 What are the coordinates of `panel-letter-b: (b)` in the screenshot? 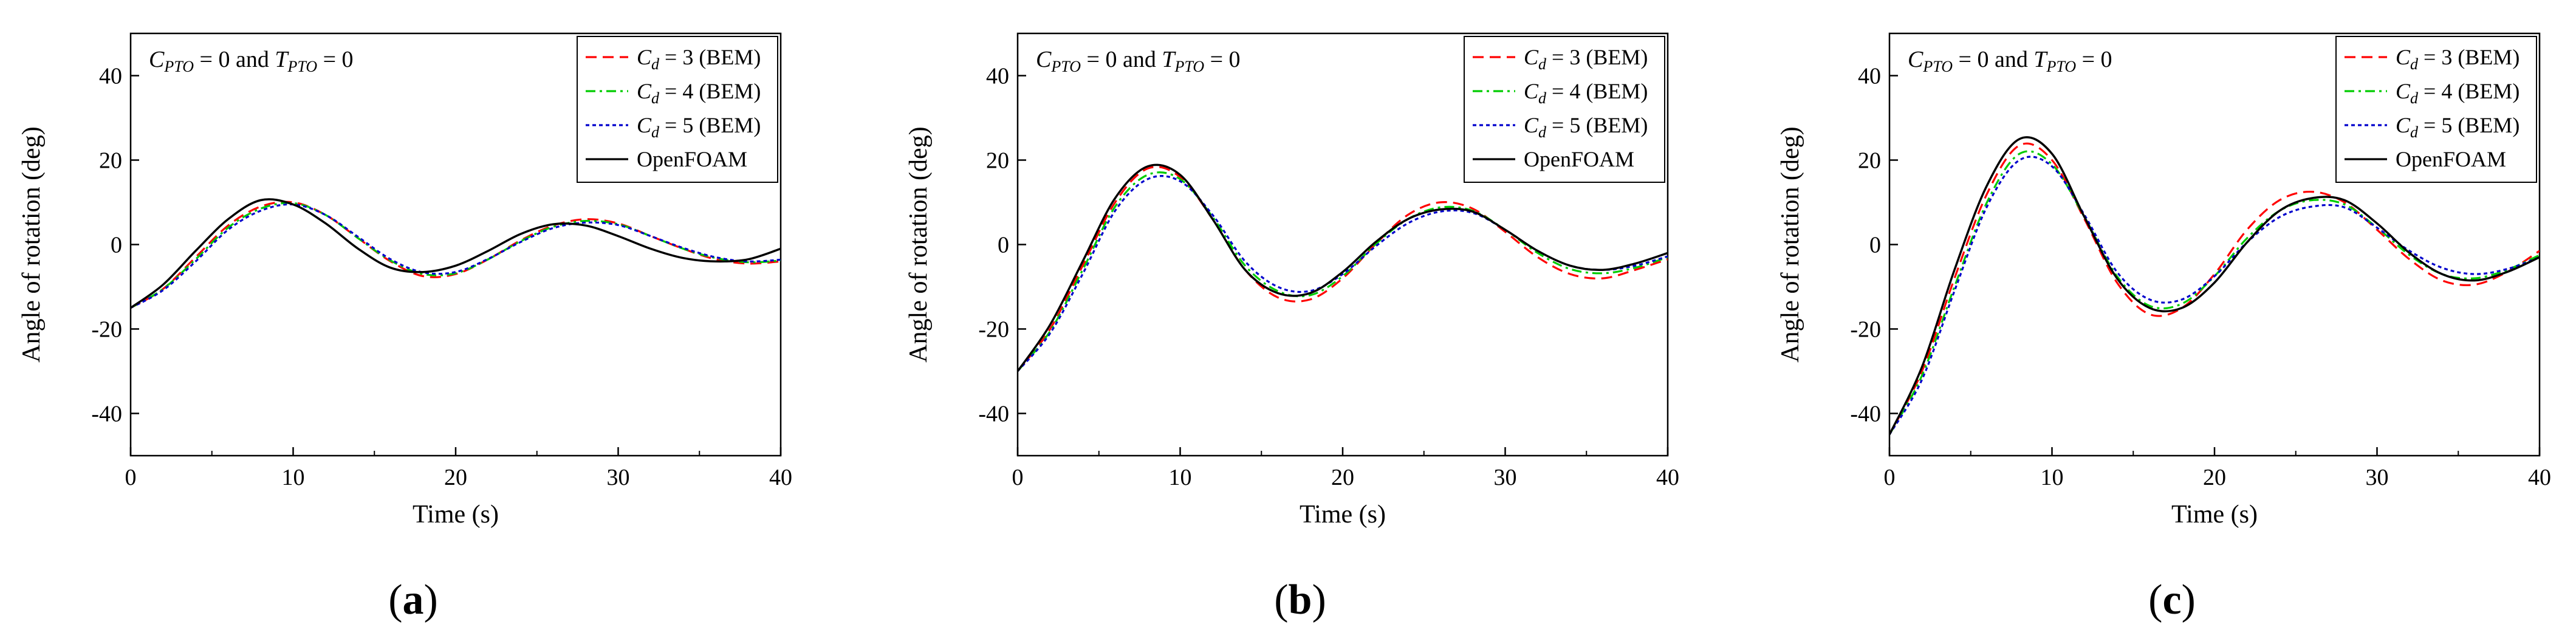 It's located at (1300, 600).